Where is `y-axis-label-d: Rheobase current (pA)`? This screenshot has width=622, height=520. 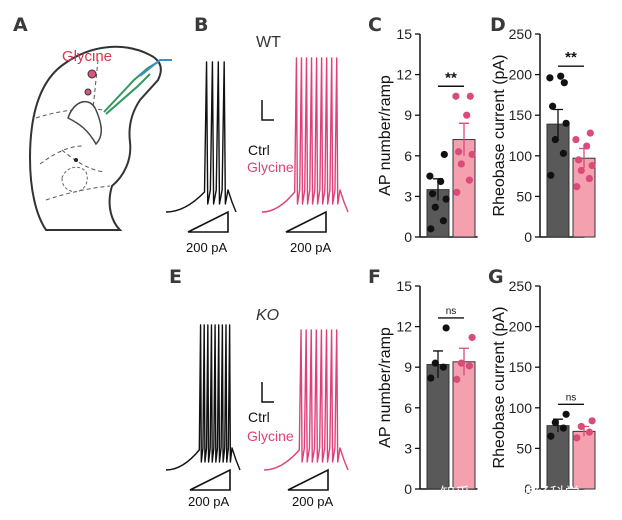
y-axis-label-d: Rheobase current (pA) is located at coordinates (499, 136).